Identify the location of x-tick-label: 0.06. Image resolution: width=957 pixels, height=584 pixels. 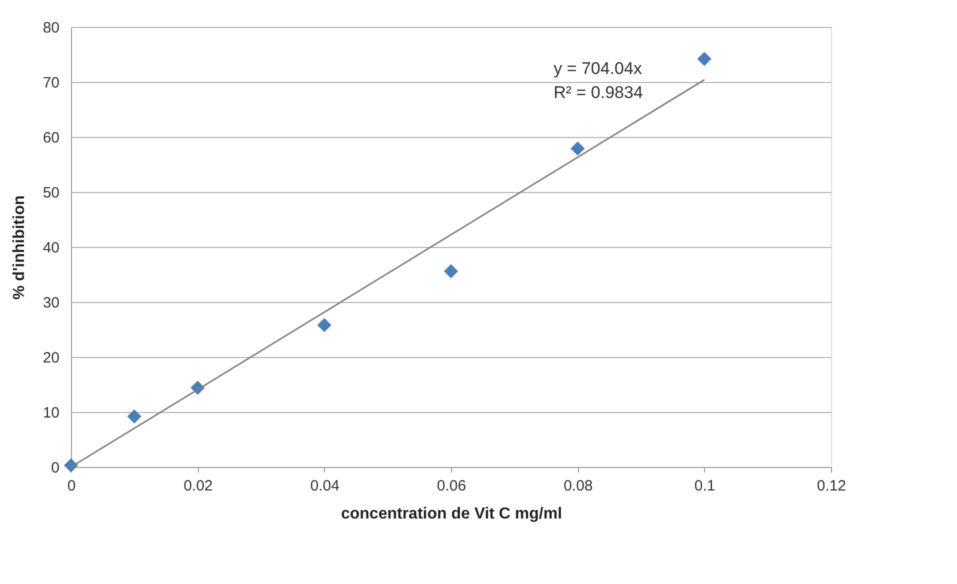
(451, 486).